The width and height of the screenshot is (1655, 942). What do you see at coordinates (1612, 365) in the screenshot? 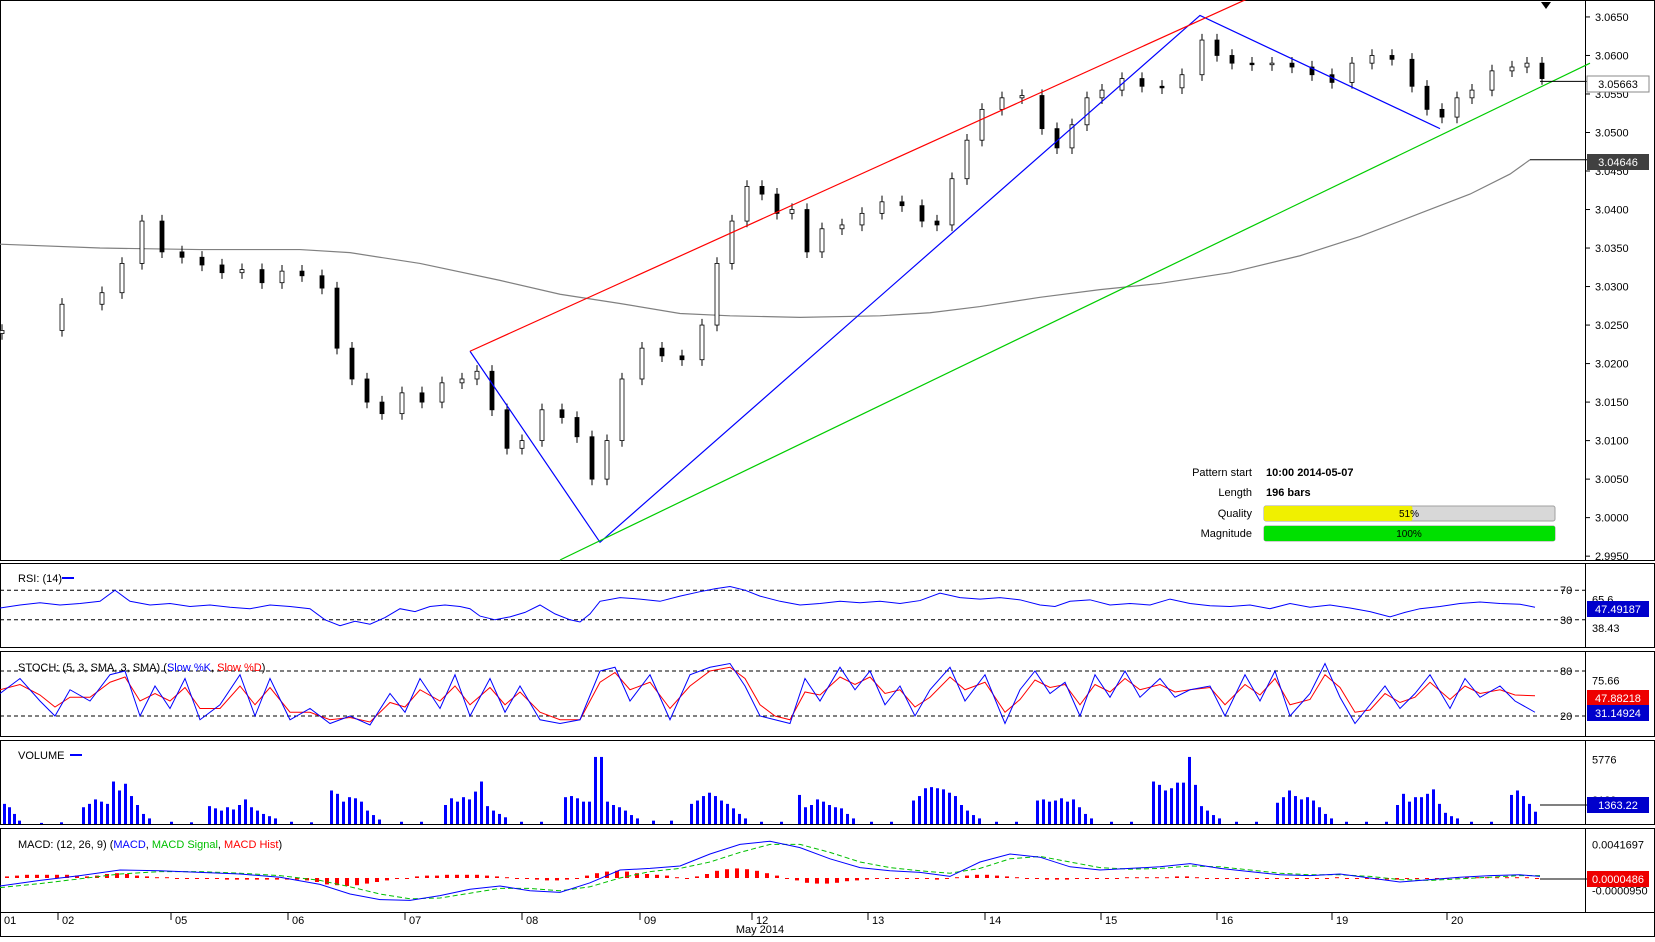
I see `price-tick-label: 3.0200` at bounding box center [1612, 365].